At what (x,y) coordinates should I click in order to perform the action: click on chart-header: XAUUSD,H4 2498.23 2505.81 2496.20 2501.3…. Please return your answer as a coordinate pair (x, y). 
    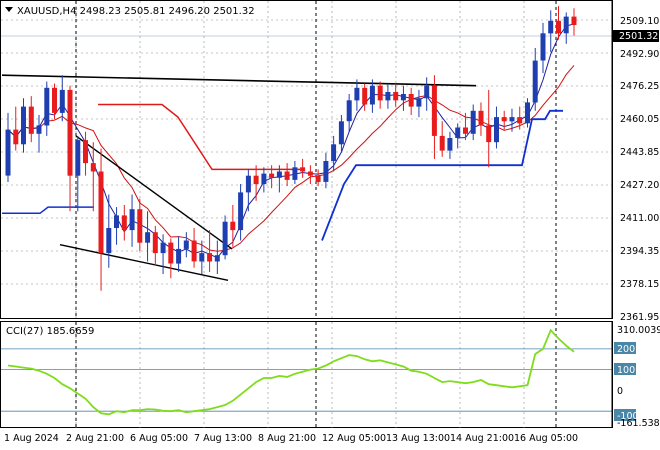
    Looking at the image, I should click on (136, 11).